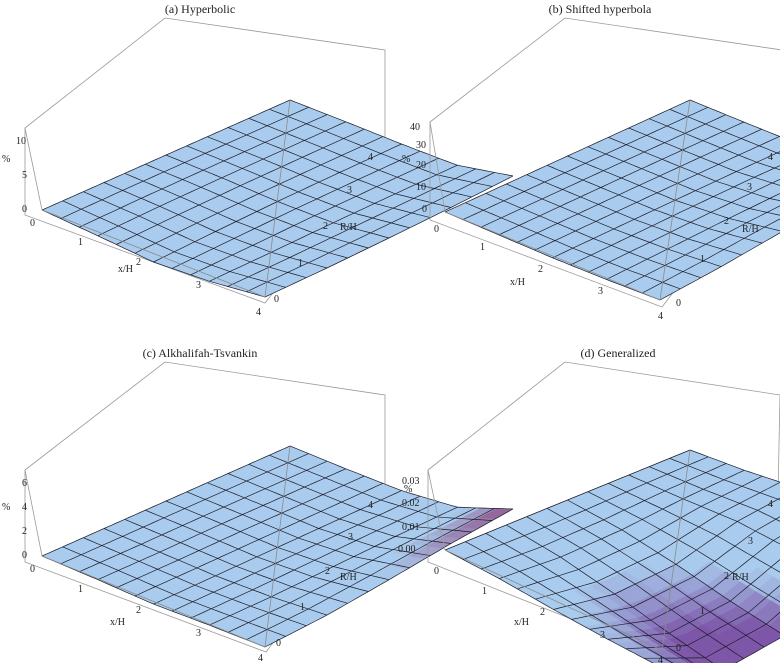  Describe the element at coordinates (24, 507) in the screenshot. I see `z-tick-label: 4` at that location.